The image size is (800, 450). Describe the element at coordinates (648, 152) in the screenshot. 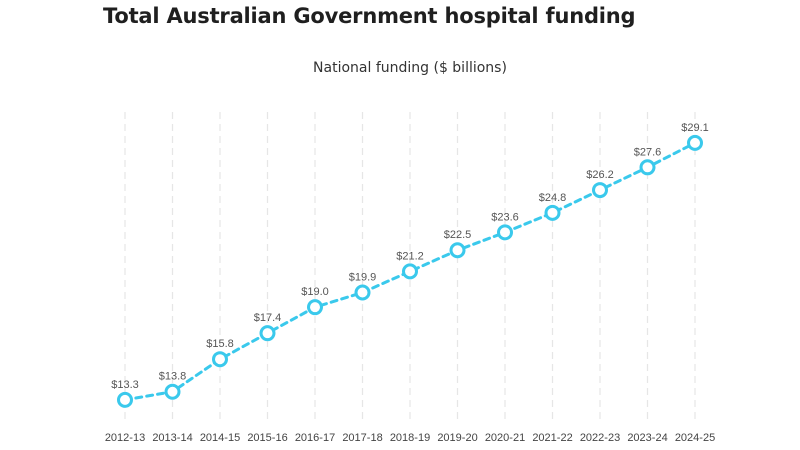

I see `data-label-2023-24: $27.6` at that location.